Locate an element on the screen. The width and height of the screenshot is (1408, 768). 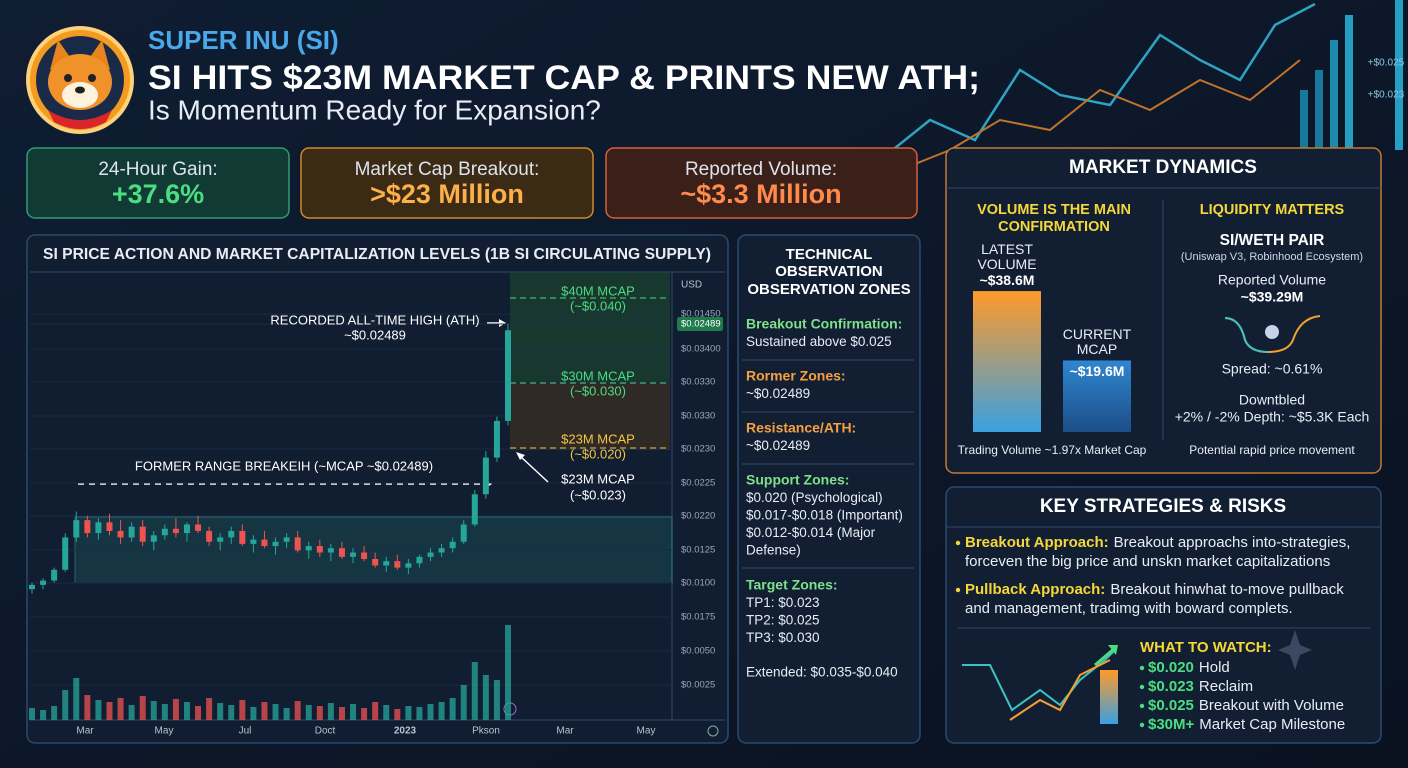
x-label: Doct is located at coordinates (325, 731).